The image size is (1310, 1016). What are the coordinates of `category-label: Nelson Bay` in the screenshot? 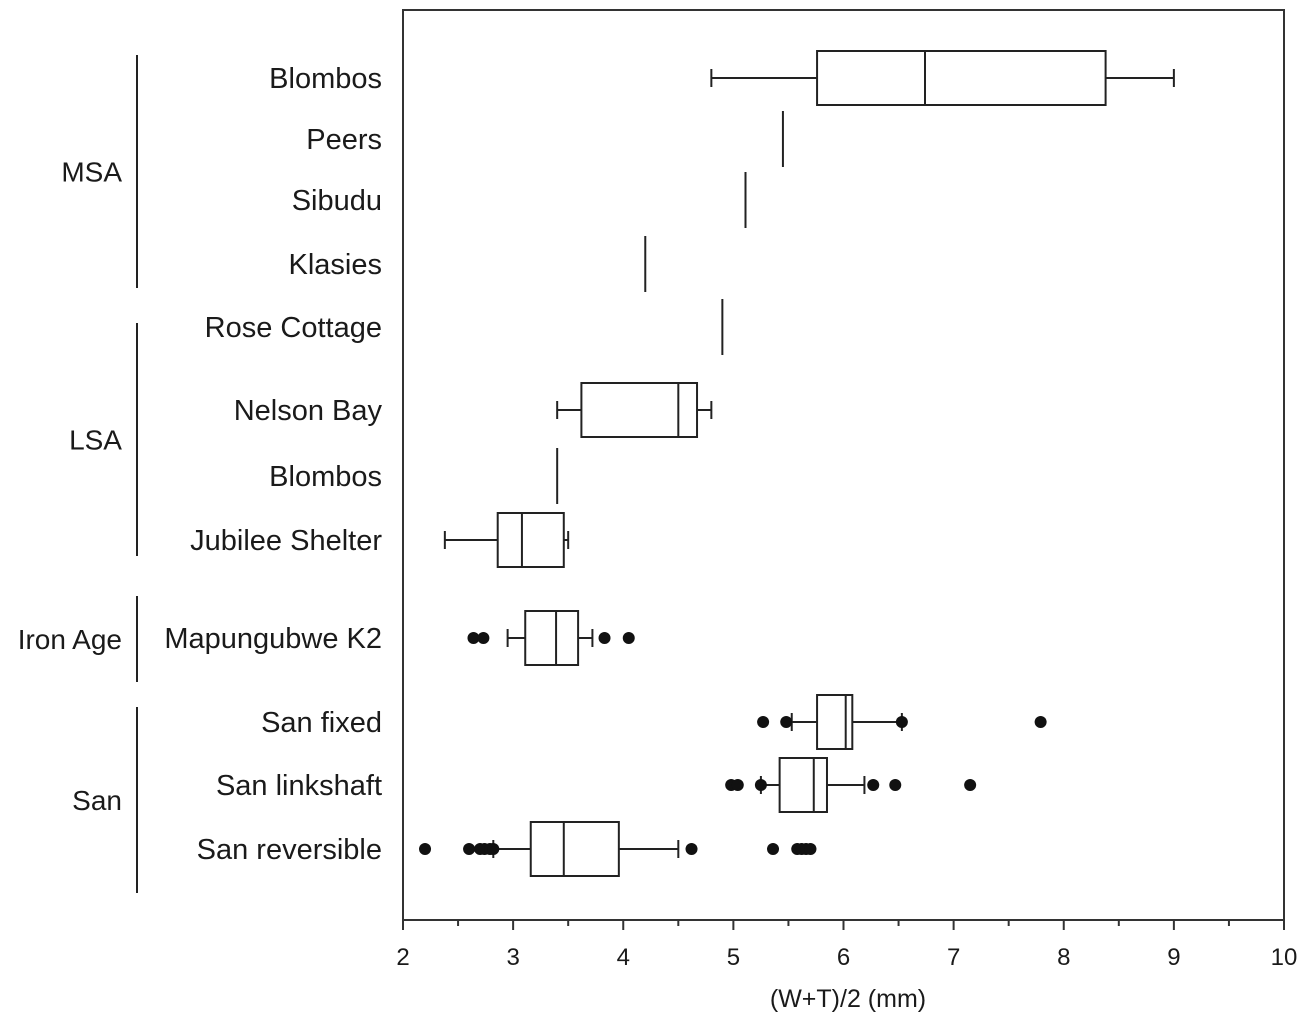 It's located at (308, 411).